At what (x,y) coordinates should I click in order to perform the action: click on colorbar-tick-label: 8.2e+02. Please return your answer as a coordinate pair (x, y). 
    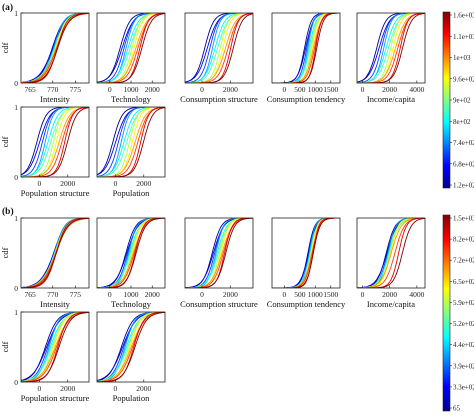
    Looking at the image, I should click on (463, 240).